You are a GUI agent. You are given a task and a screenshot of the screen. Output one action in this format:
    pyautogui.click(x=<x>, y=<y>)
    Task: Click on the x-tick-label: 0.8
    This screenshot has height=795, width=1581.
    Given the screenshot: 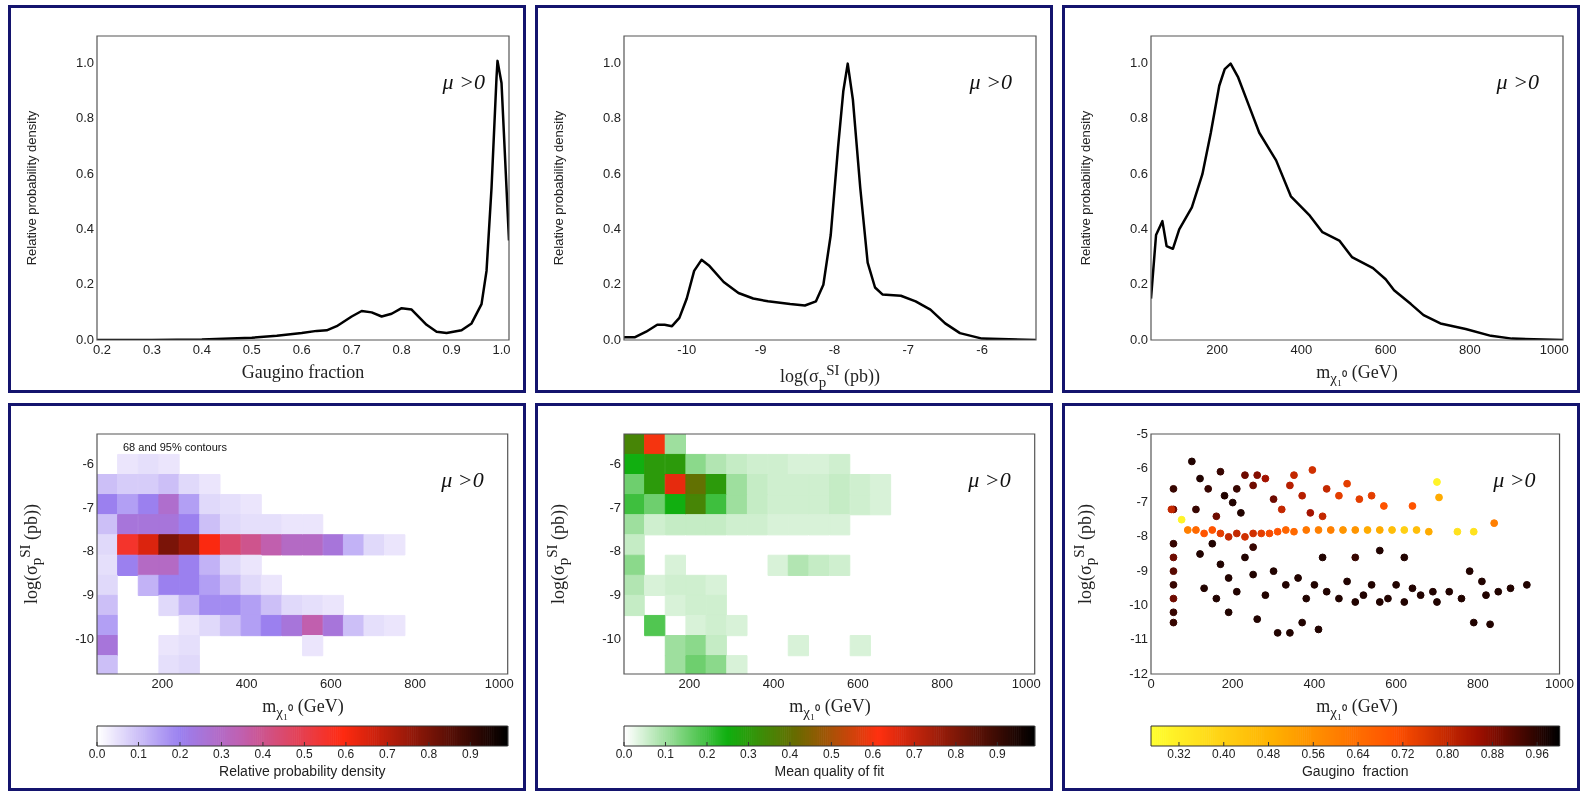 What is the action you would take?
    pyautogui.click(x=401, y=350)
    